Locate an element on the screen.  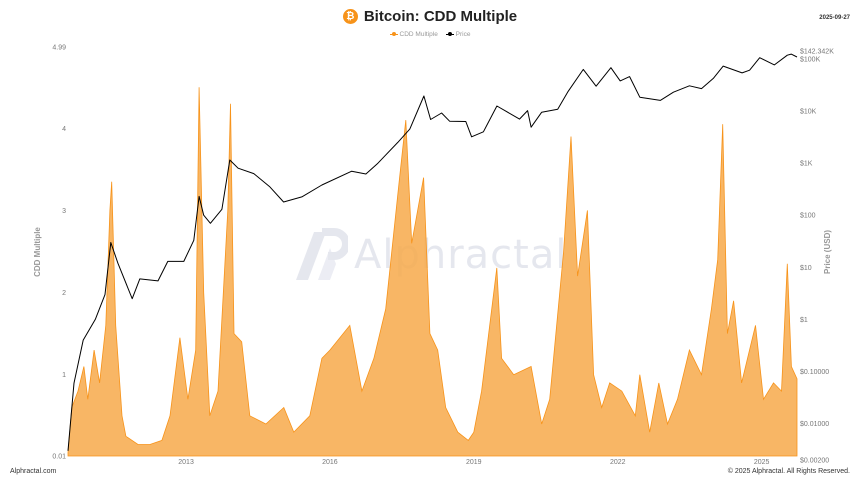
x-tick-label: 2016 is located at coordinates (330, 462).